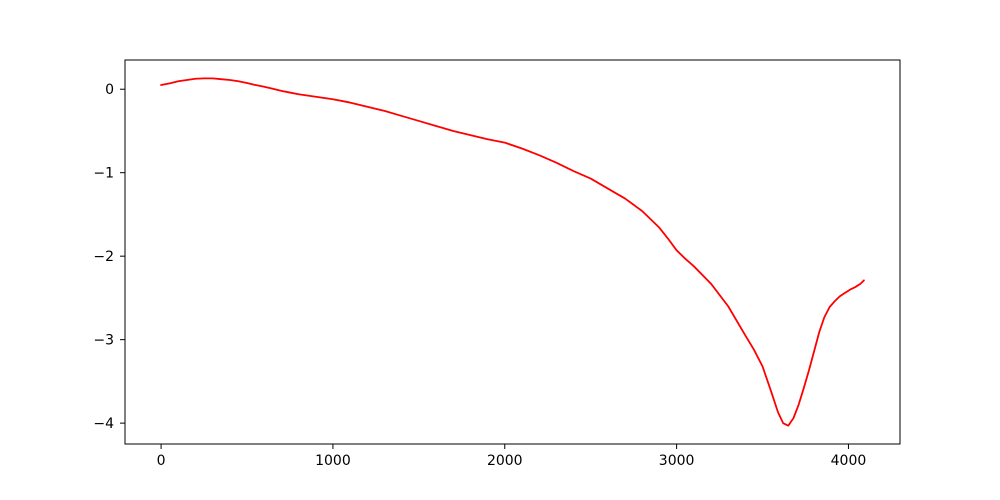 This screenshot has height=500, width=1000. Describe the element at coordinates (849, 461) in the screenshot. I see `x-axis-tick-label: 4000` at that location.